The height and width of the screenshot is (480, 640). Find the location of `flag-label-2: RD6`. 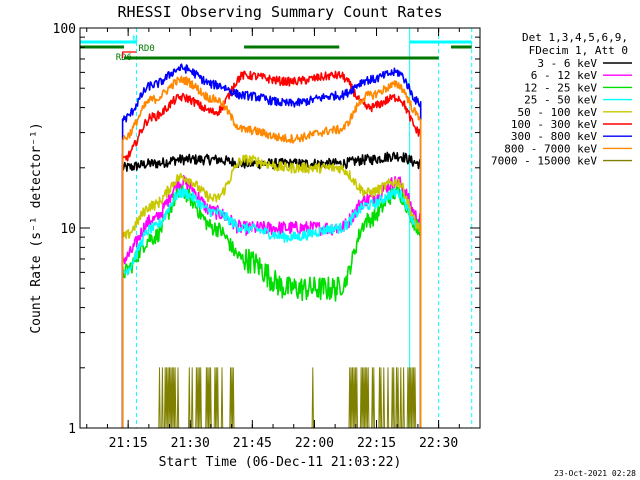

flag-label-2: RD6 is located at coordinates (124, 58).